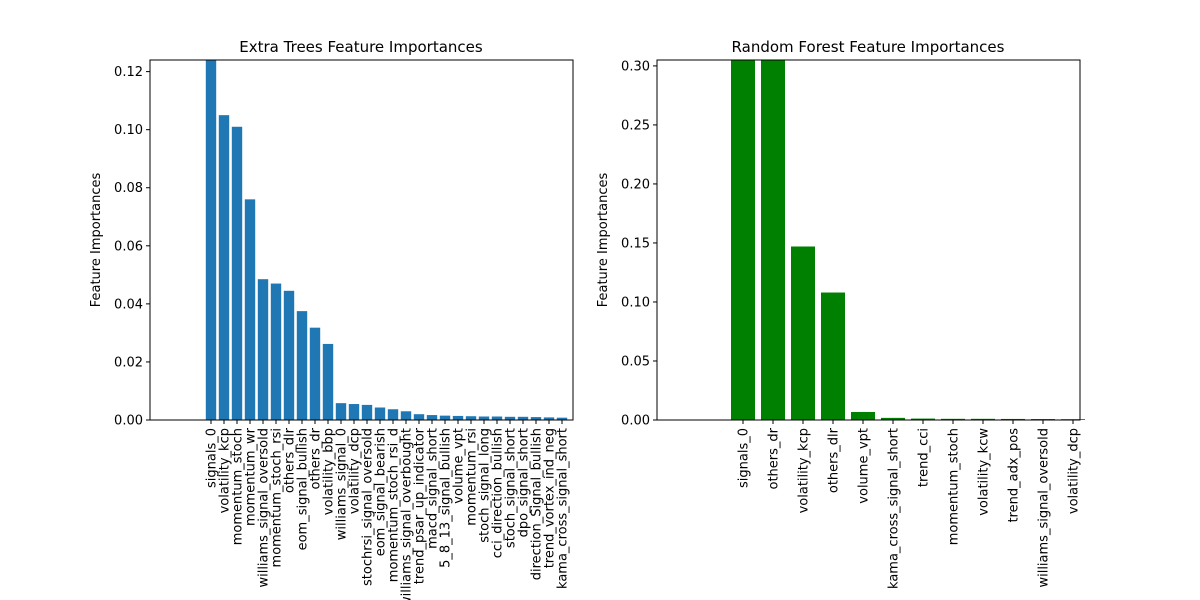 The width and height of the screenshot is (1200, 600). I want to click on y-axis-ticks: 0.00 0.05 0.10 0.15 0.20 0.25 0.30, so click(639, 244).